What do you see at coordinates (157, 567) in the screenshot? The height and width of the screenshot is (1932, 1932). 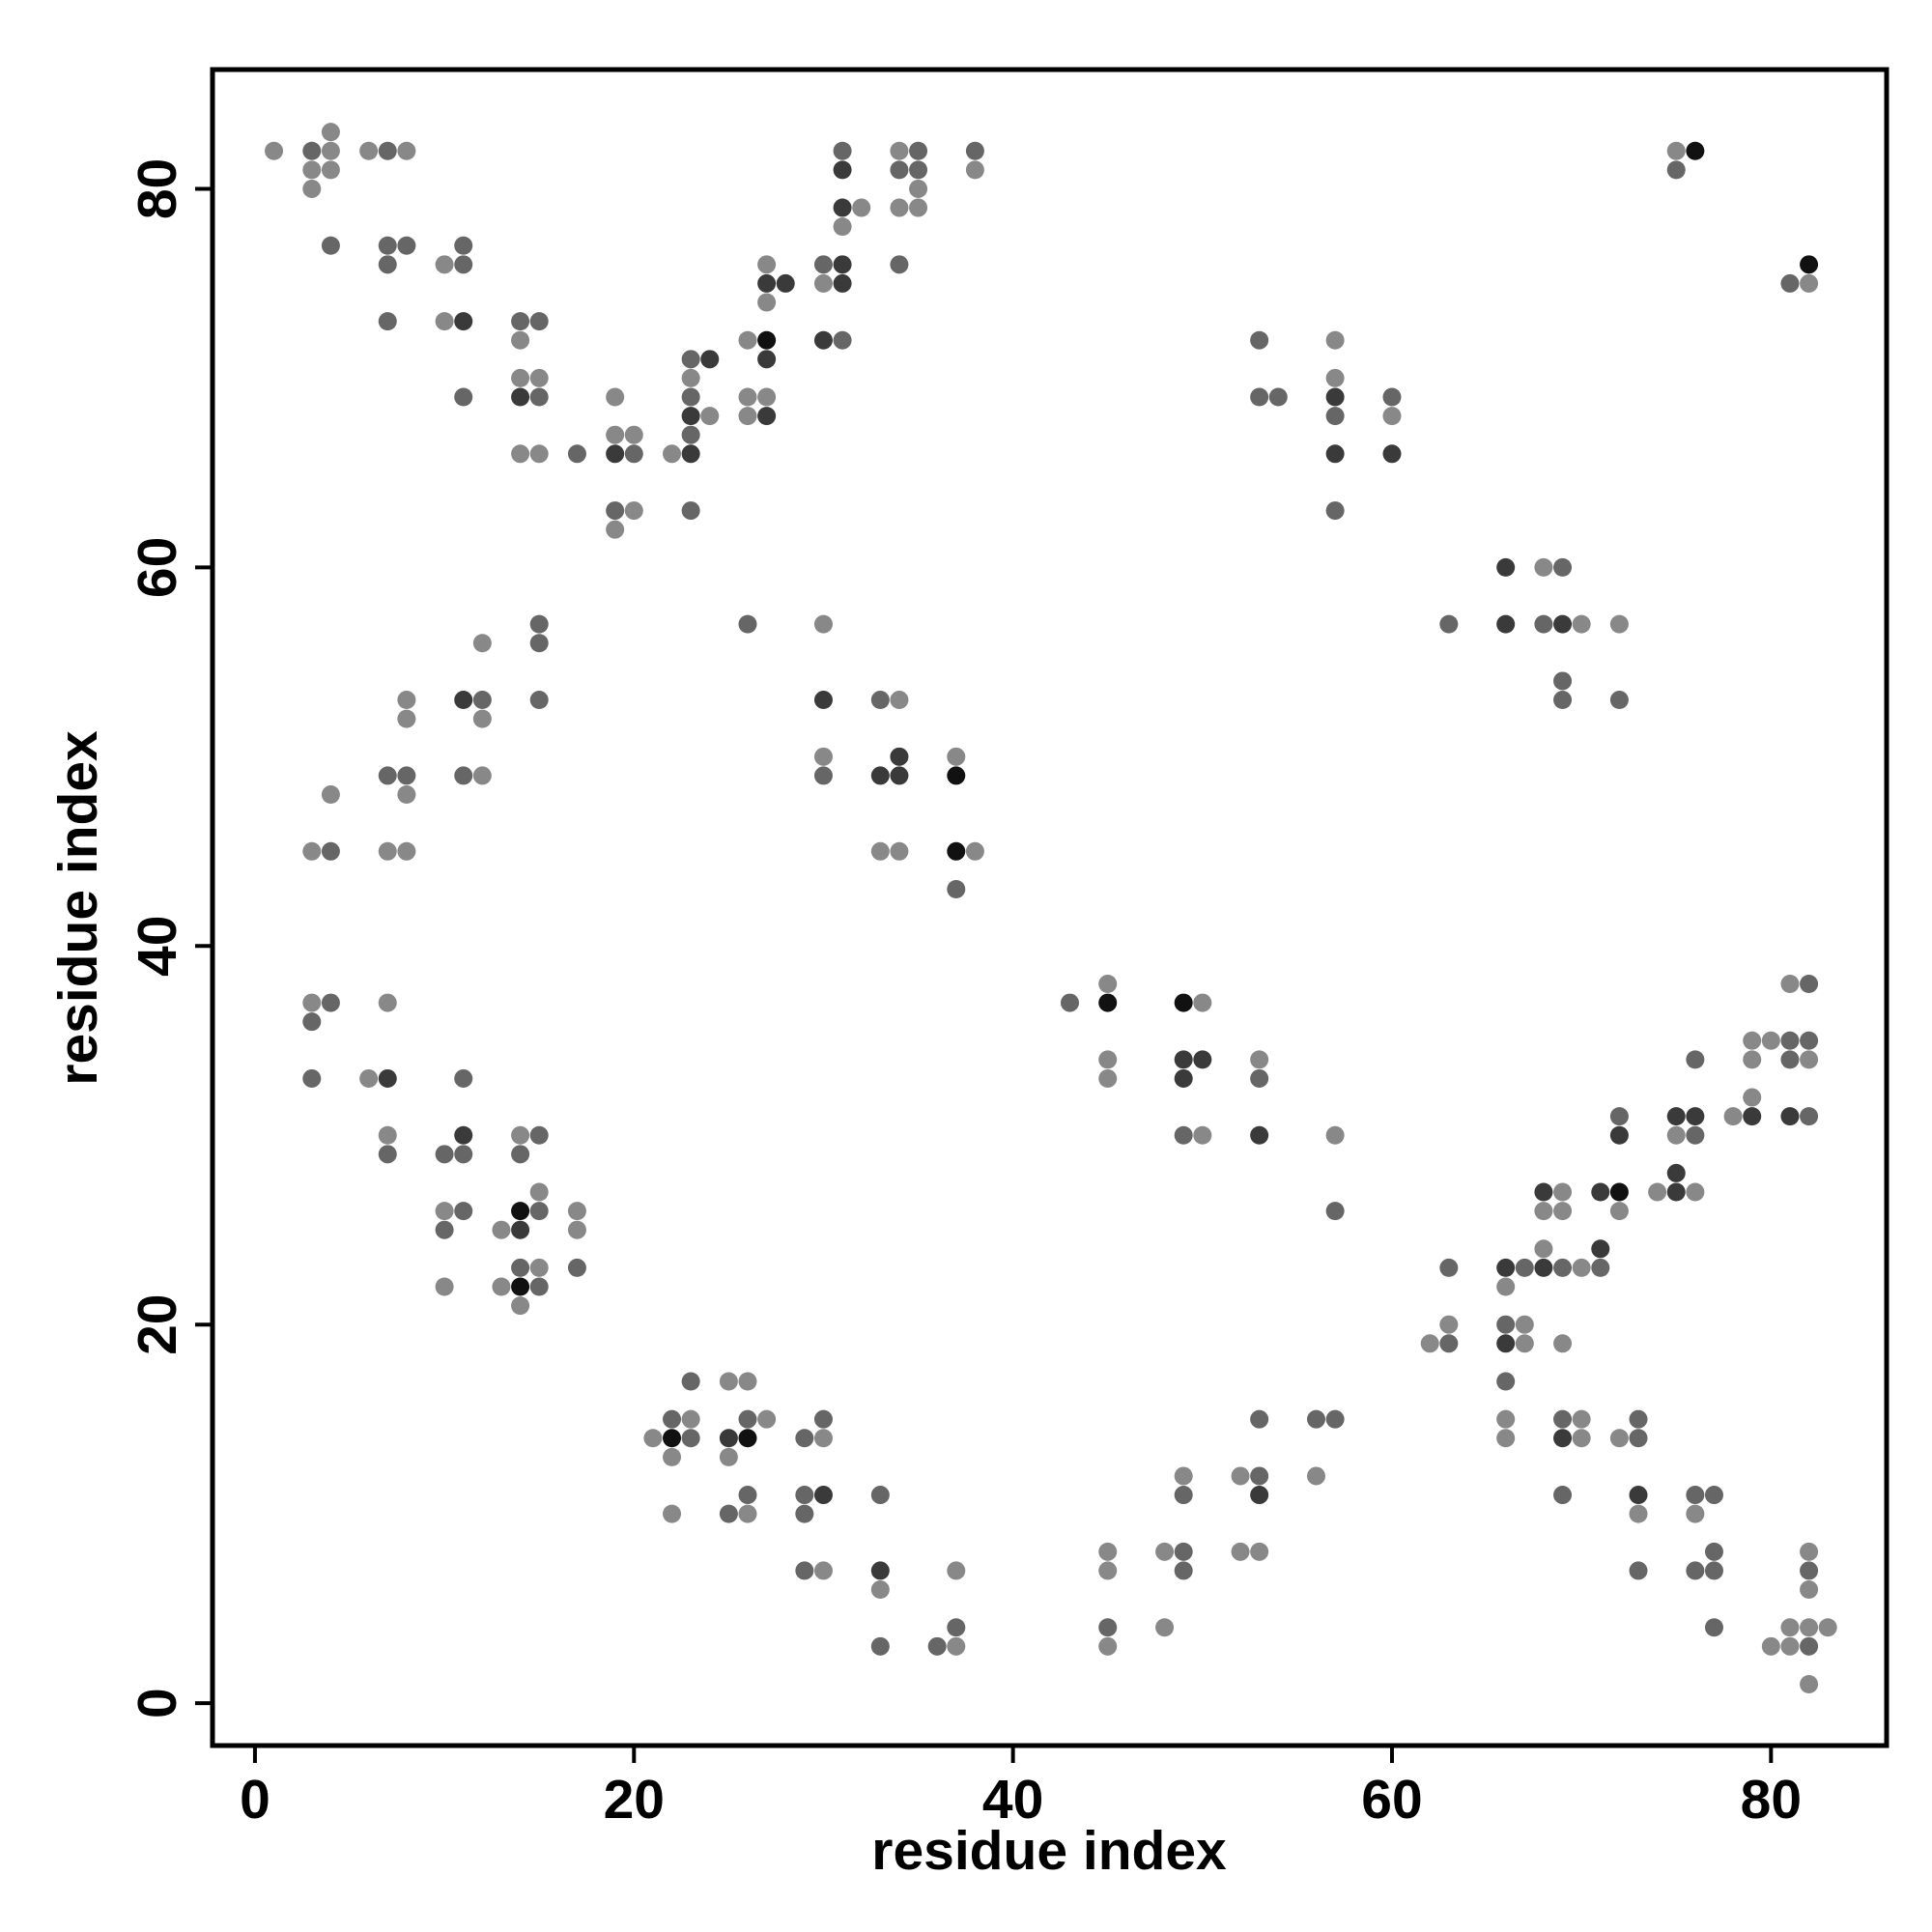 I see `y-tick-label: 60` at bounding box center [157, 567].